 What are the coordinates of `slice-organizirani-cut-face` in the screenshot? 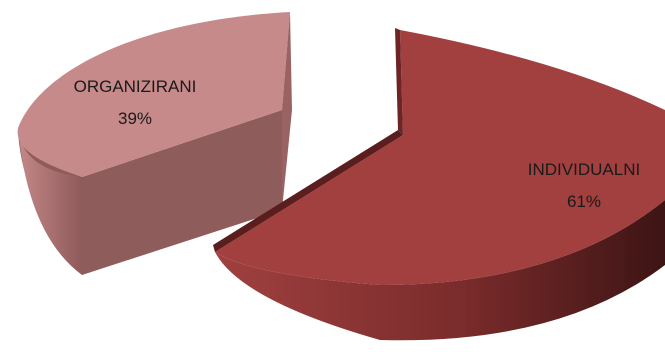 It's located at (287, 111).